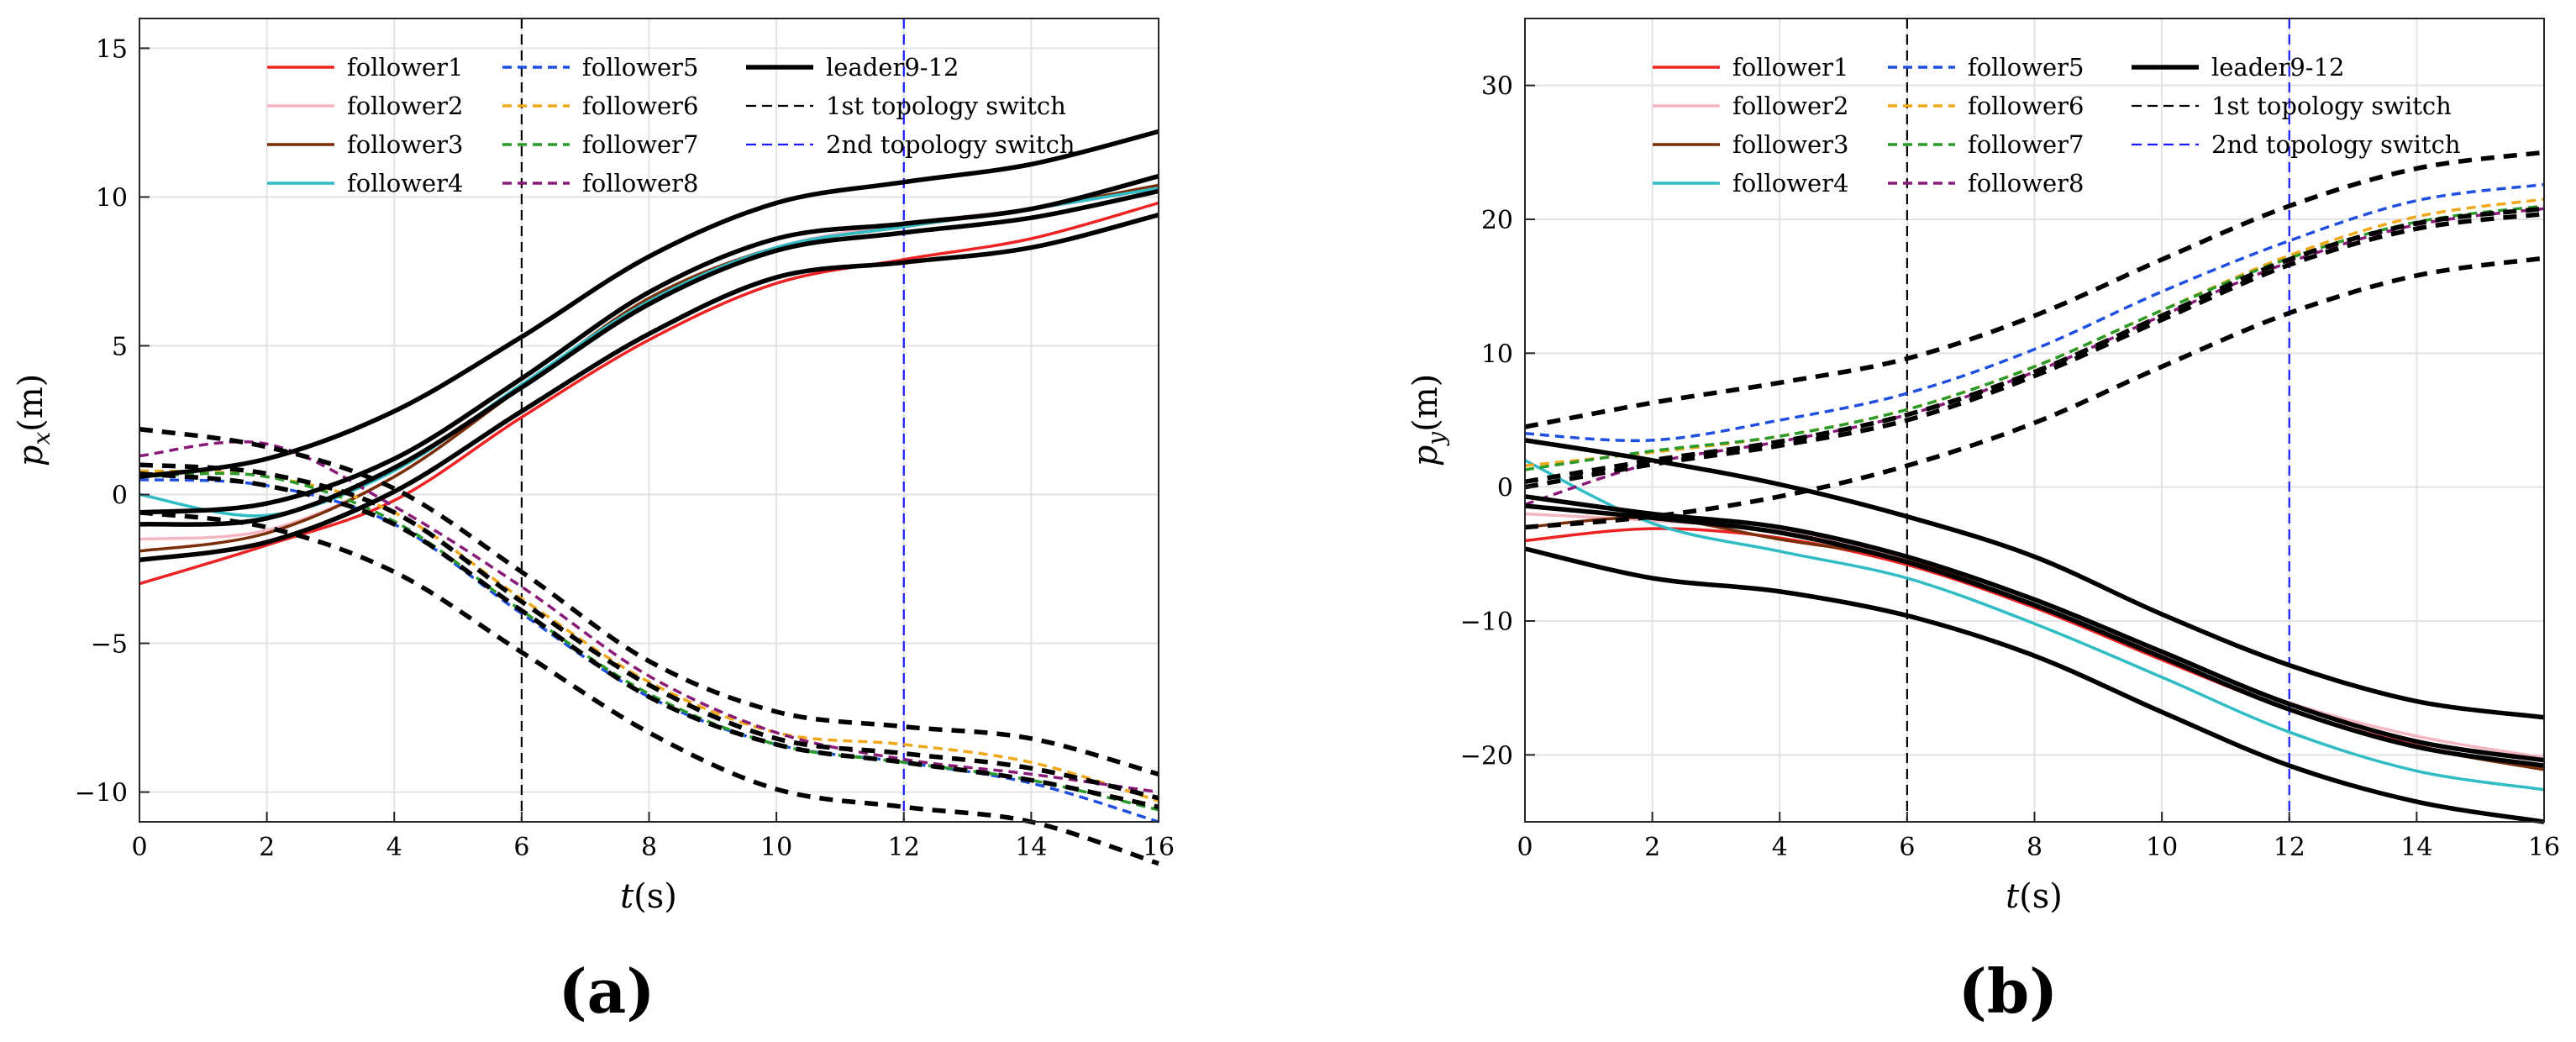 The height and width of the screenshot is (1042, 2576). I want to click on topology-switch-lines-a, so click(712, 420).